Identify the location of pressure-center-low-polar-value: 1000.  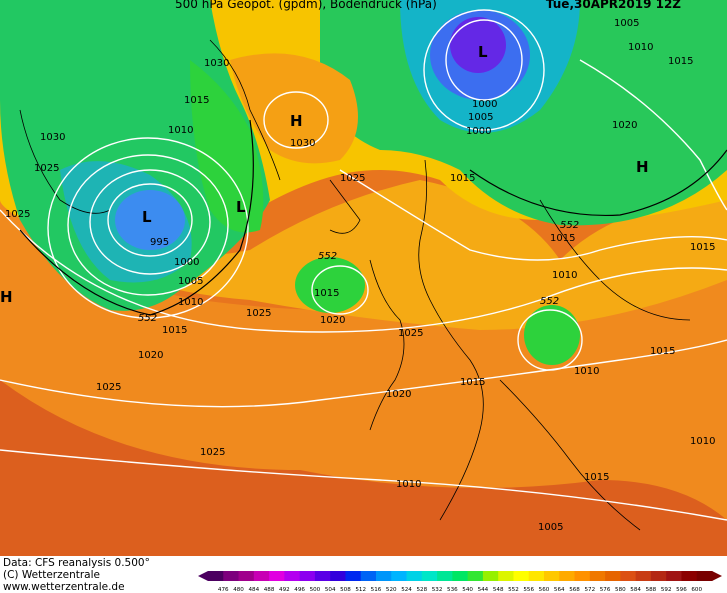
(484, 104).